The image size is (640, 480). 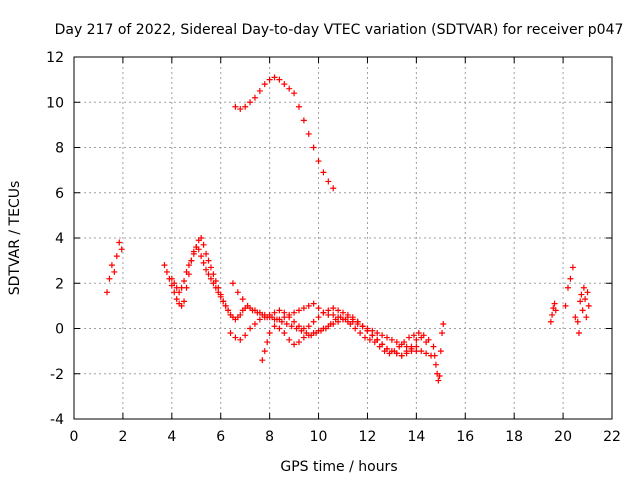 I want to click on x-tick-label: 0, so click(x=74, y=437).